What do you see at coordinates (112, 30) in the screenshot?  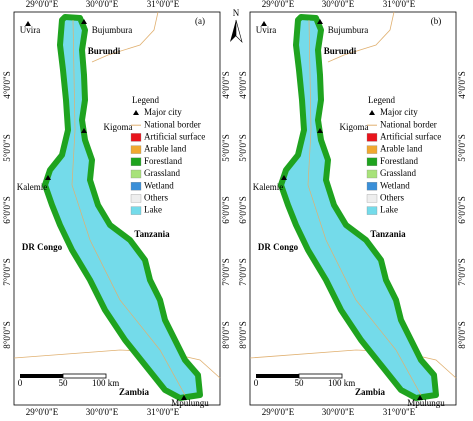 I see `city-label: Bujumbura` at bounding box center [112, 30].